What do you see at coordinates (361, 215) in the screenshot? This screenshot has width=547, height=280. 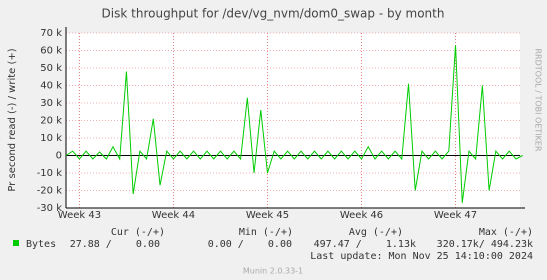 I see `x-tick-label: Week 46` at bounding box center [361, 215].